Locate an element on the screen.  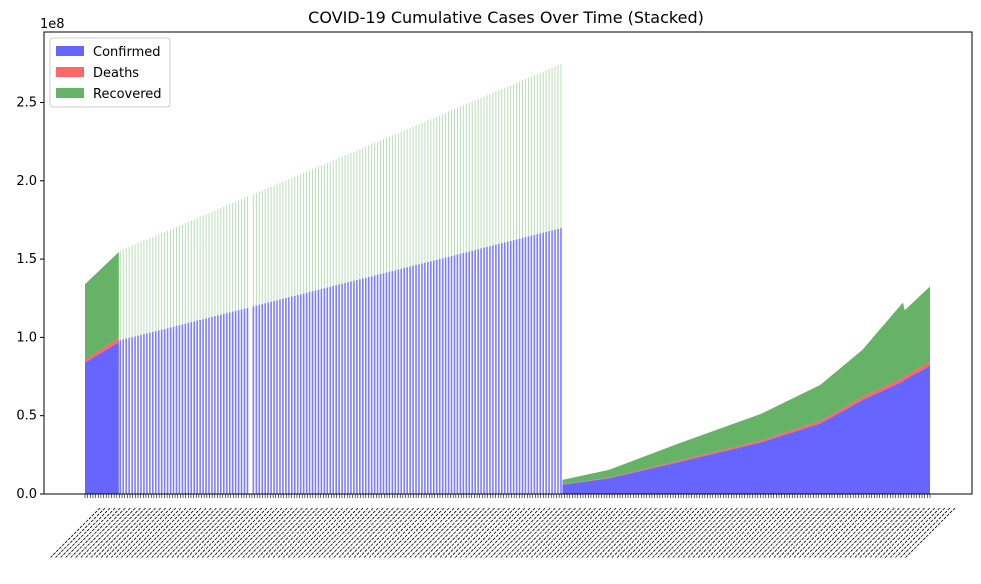
legend-swatch-recovered is located at coordinates (70, 93).